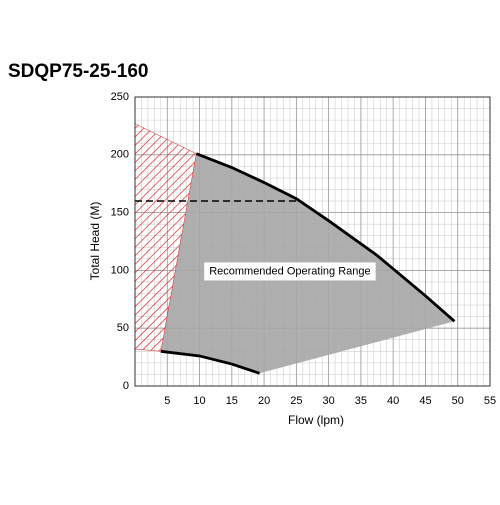 This screenshot has height=505, width=500. What do you see at coordinates (120, 213) in the screenshot?
I see `y-tick-label: 150` at bounding box center [120, 213].